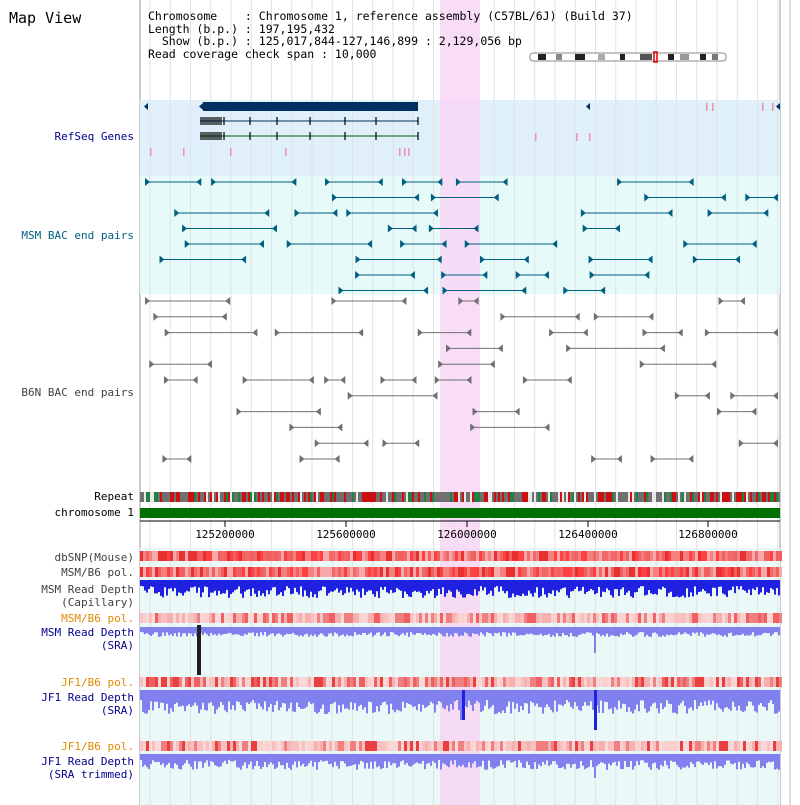  I want to click on b6n-bac-pair-end, so click(350, 395).